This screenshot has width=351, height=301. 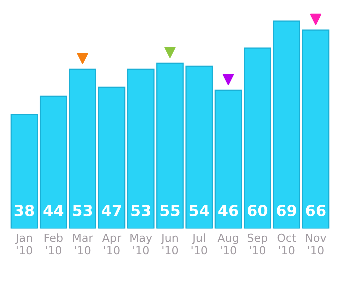 What do you see at coordinates (54, 210) in the screenshot?
I see `data-label: 44` at bounding box center [54, 210].